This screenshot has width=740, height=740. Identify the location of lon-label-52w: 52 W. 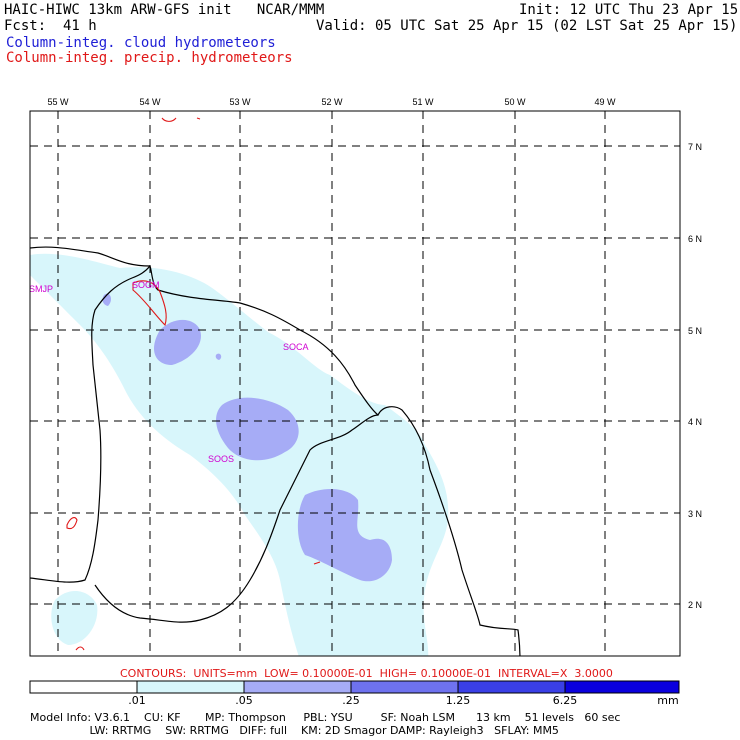
(332, 102).